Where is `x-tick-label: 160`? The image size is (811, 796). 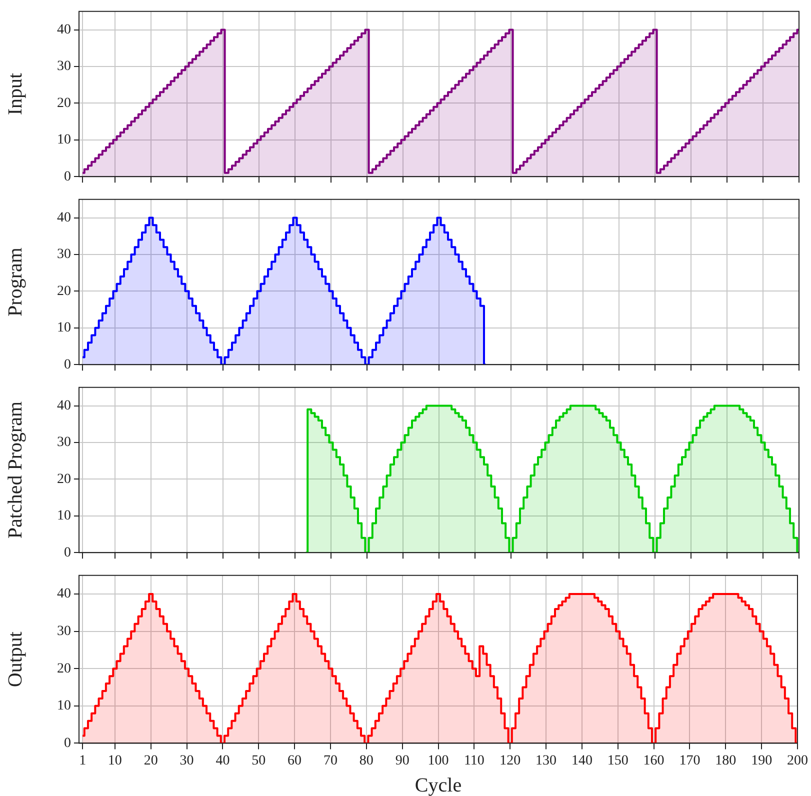
x-tick-label: 160 is located at coordinates (653, 760).